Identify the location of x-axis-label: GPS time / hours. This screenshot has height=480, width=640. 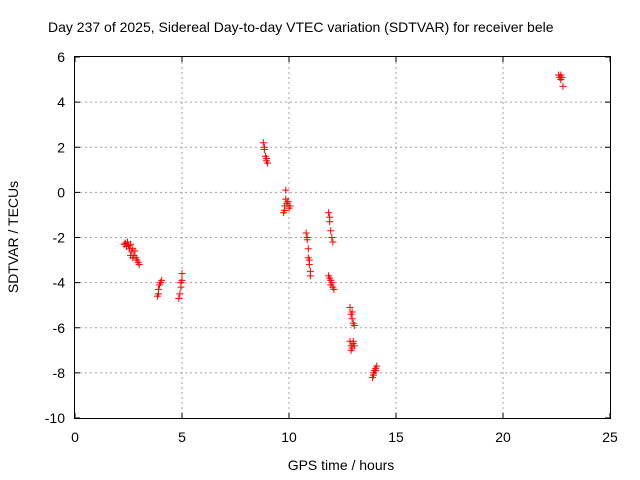
(341, 465).